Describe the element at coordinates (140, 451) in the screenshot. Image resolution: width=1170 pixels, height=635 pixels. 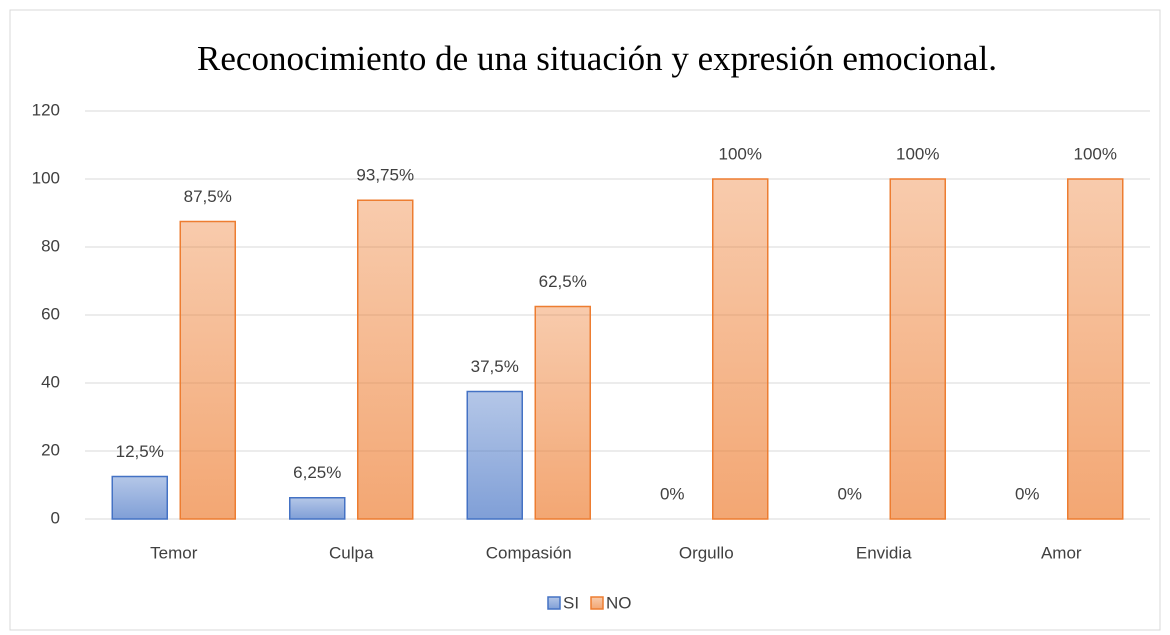
I see `value-label: 12,5%` at that location.